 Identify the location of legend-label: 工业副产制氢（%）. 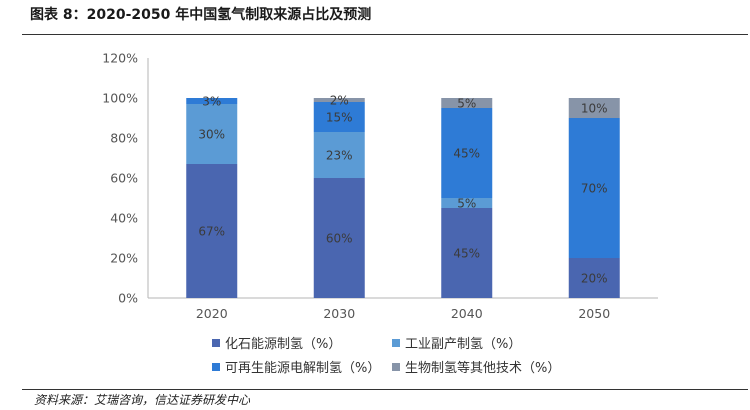
(463, 344).